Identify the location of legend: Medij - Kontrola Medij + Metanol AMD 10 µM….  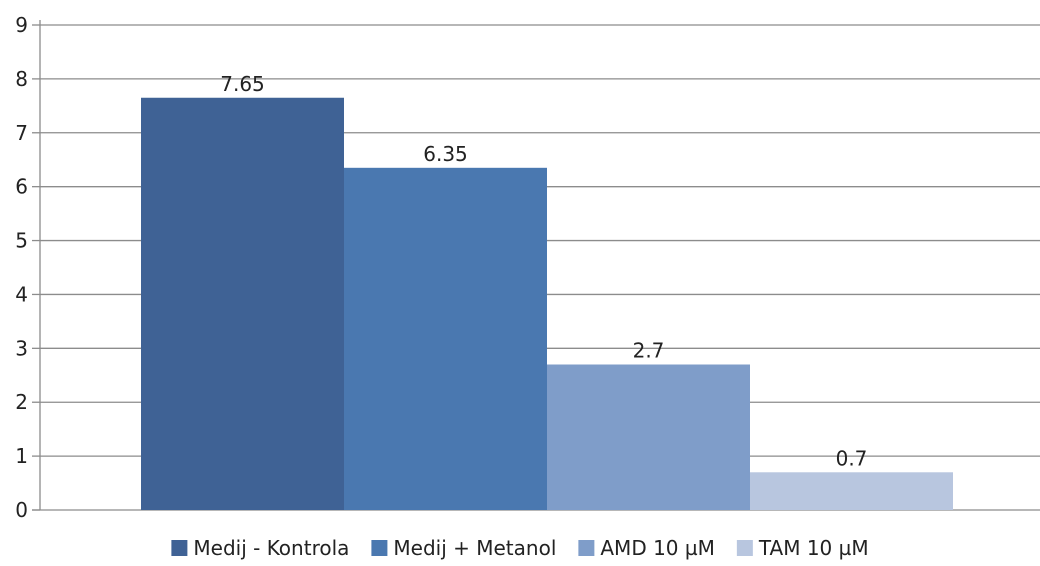
(520, 548).